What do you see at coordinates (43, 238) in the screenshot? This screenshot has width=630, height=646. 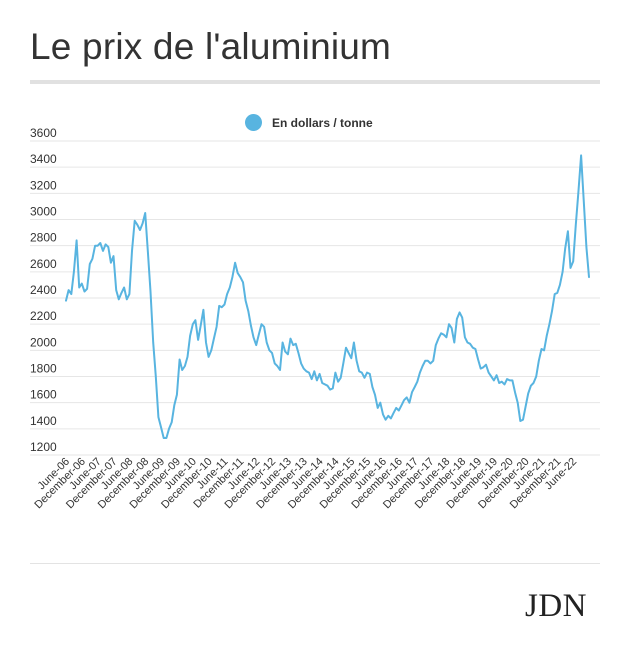 I see `y-tick-label: 2800` at bounding box center [43, 238].